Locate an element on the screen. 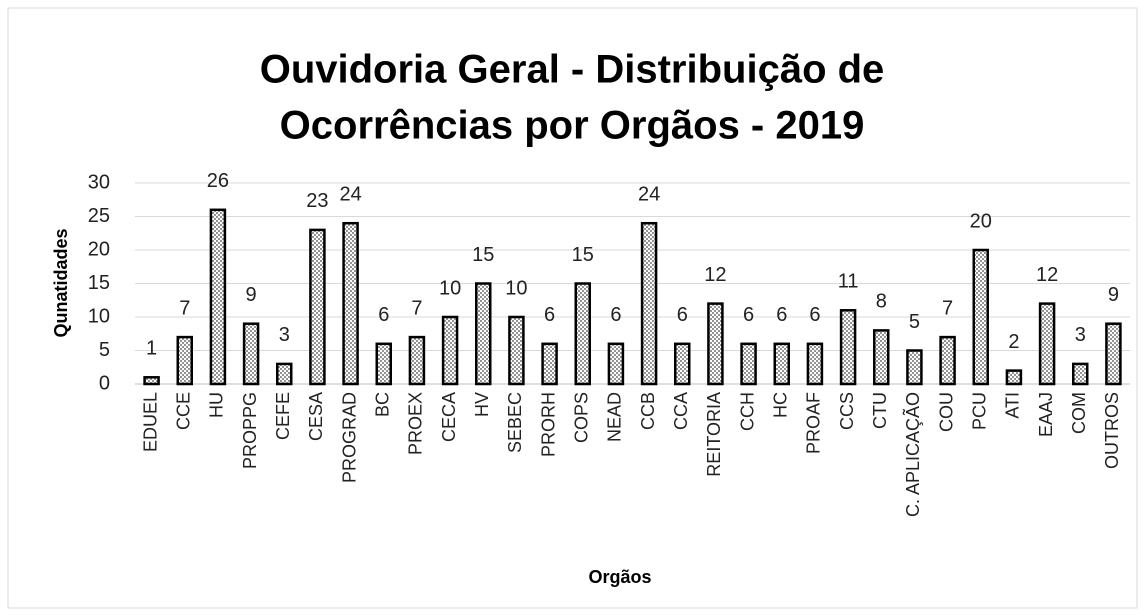 The image size is (1145, 616). data-label: 8 is located at coordinates (881, 302).